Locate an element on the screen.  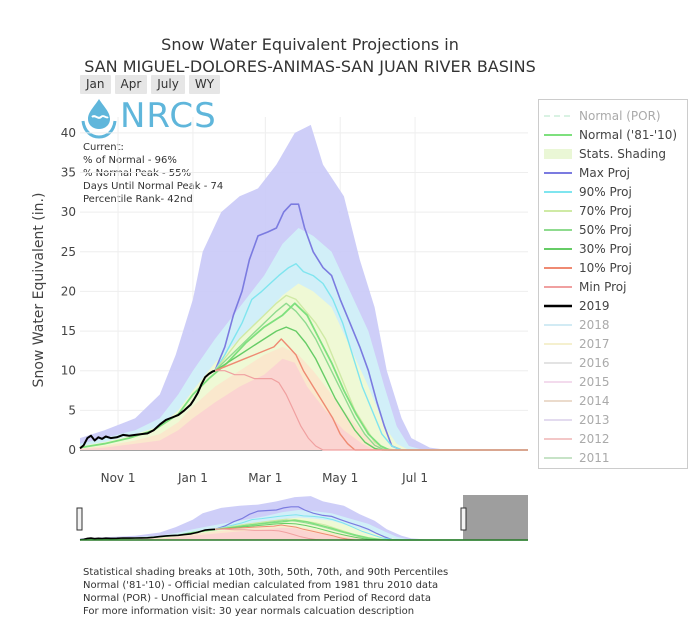
x-tick-label: Jul 1 is located at coordinates (414, 478).